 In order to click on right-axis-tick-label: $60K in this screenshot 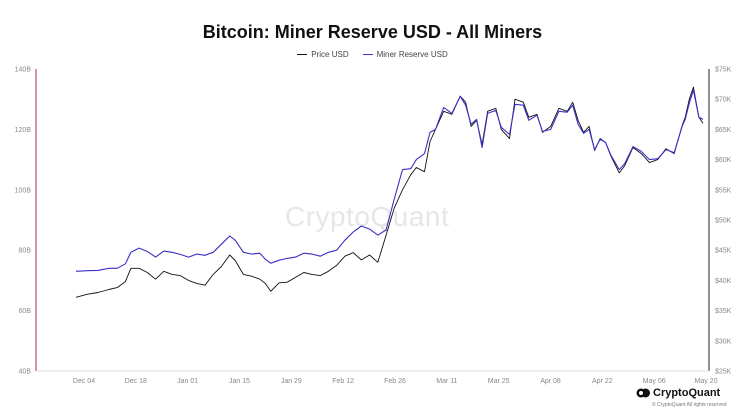, I will do `click(723, 160)`.